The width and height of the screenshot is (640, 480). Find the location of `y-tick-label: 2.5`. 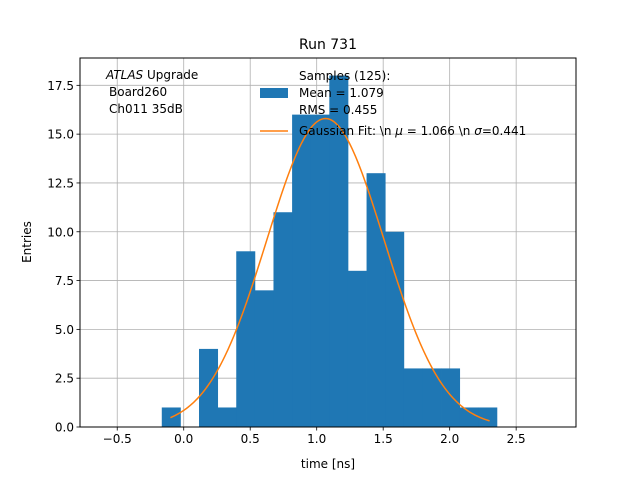

y-tick-label: 2.5 is located at coordinates (64, 379).